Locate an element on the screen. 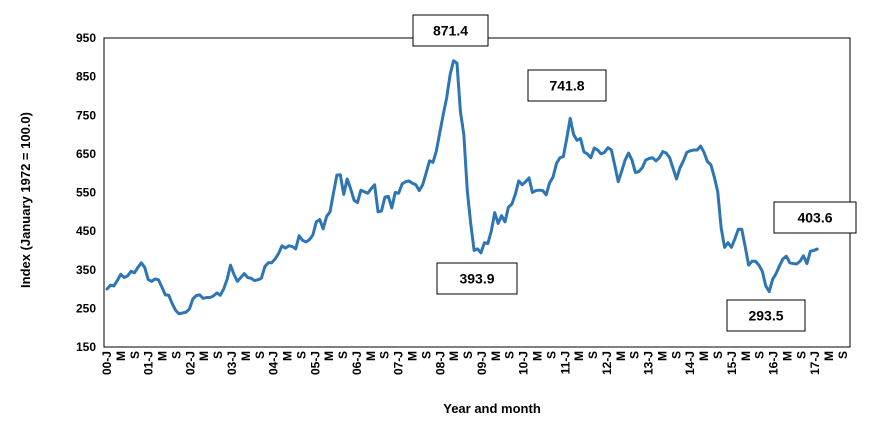  y-tick-label: 250 is located at coordinates (86, 308).